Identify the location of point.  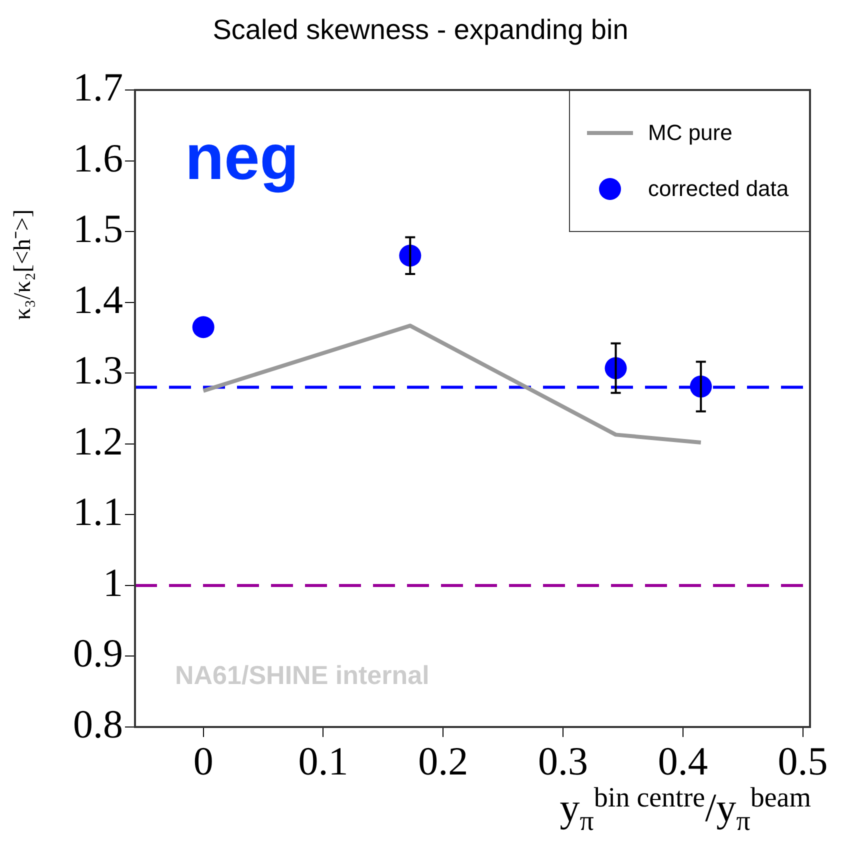
(203, 327).